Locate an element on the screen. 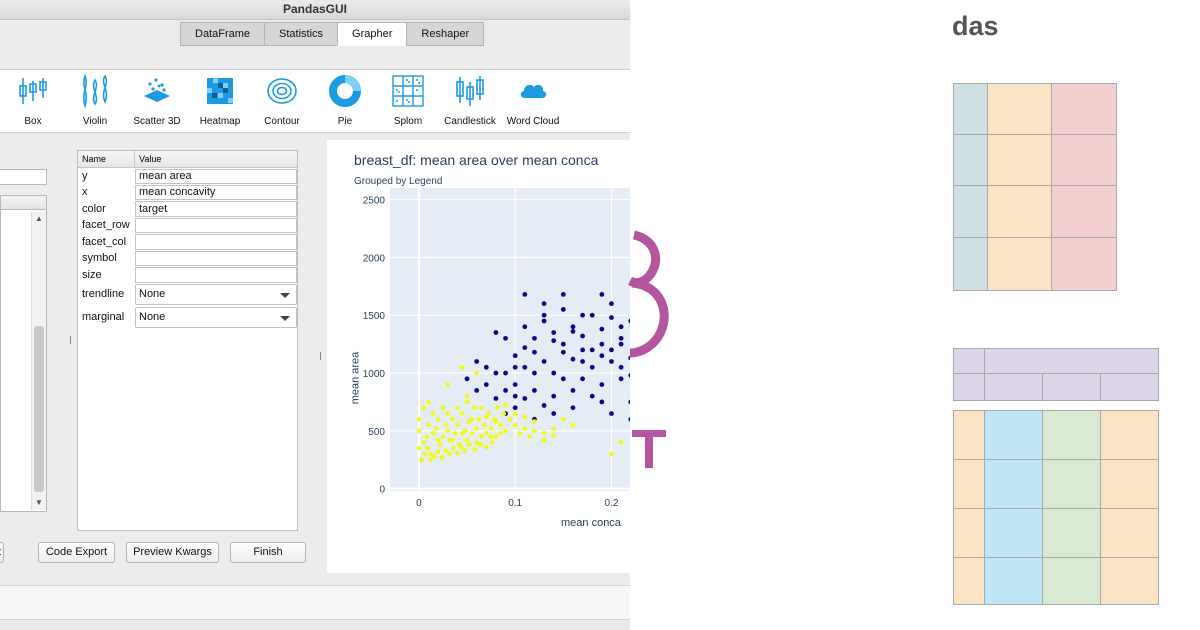 Image resolution: width=1200 pixels, height=630 pixels. plot-type-word-cloud-button: Word Cloud is located at coordinates (533, 100).